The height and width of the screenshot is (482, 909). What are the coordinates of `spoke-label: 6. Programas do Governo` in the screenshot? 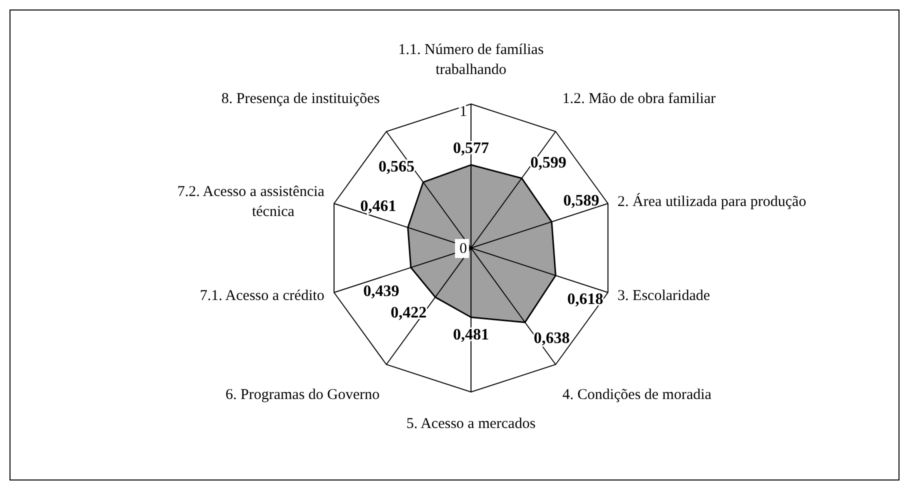 It's located at (303, 394).